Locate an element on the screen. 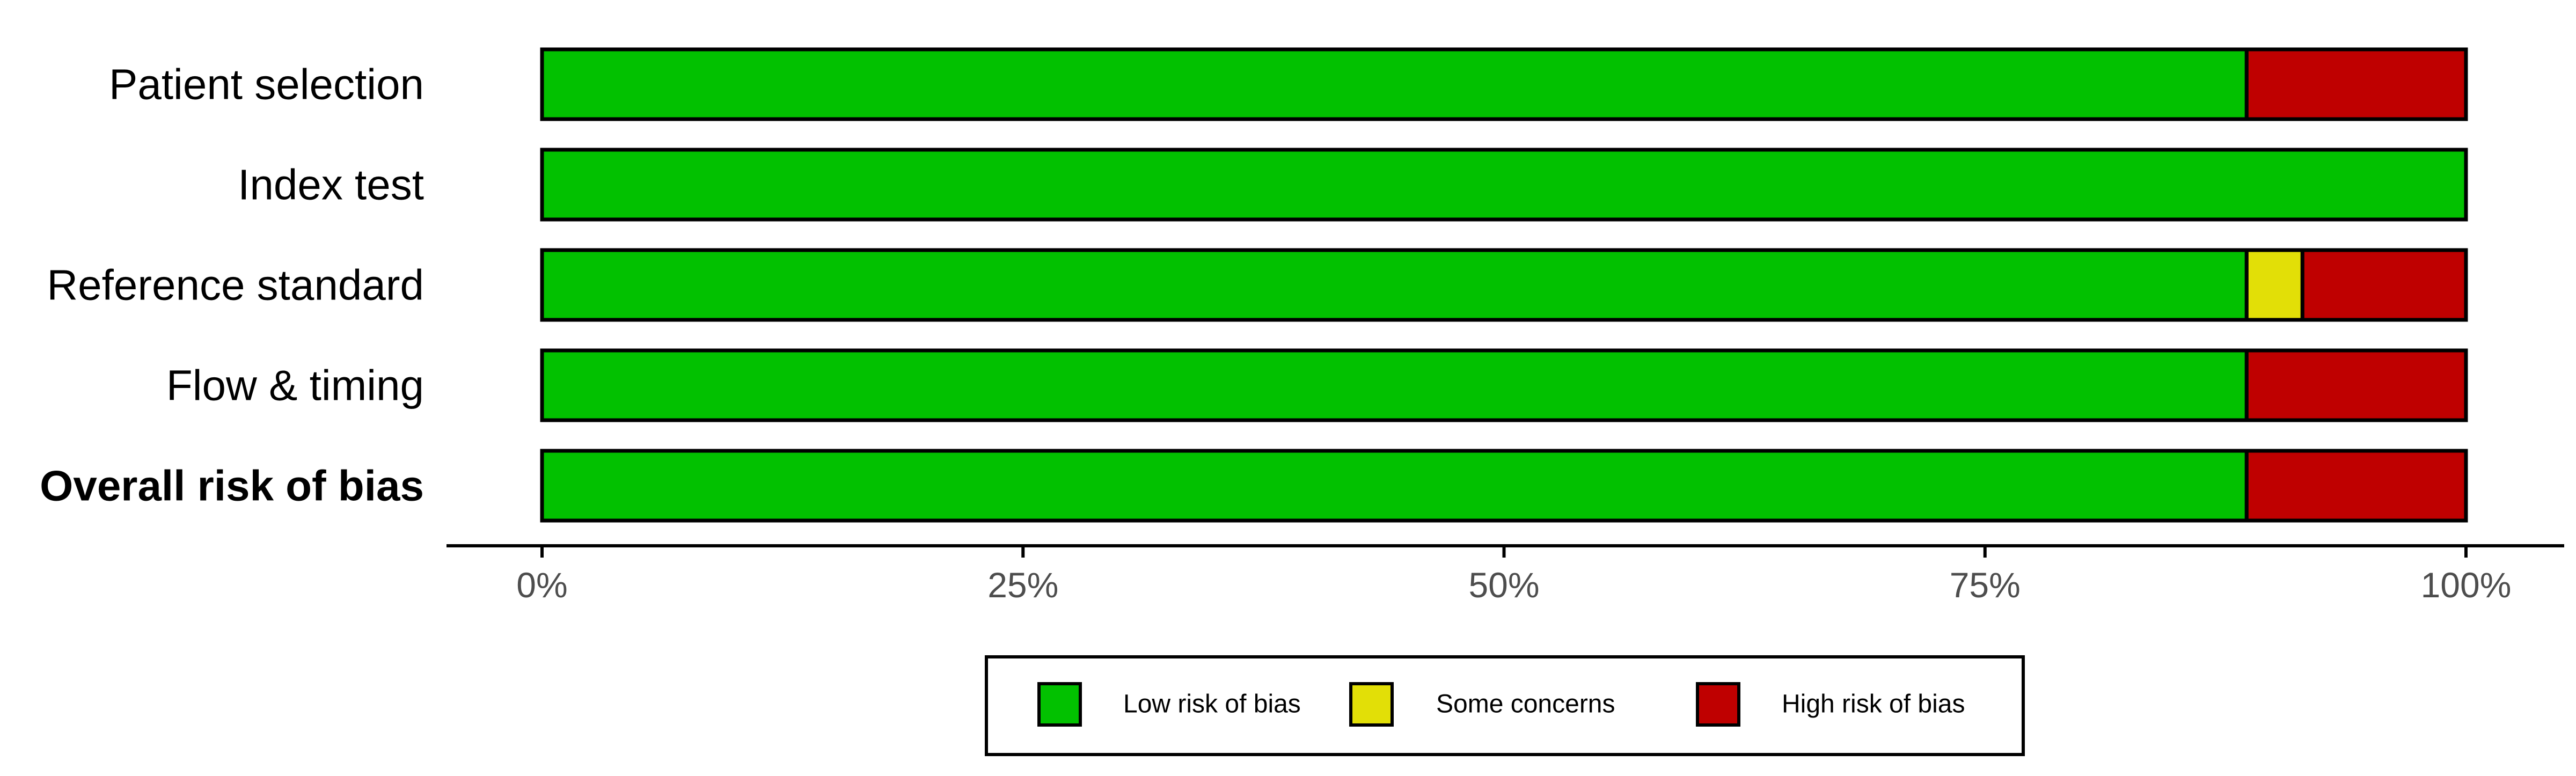 The image size is (2576, 776). legend-key-low-risk-of-bias is located at coordinates (1059, 704).